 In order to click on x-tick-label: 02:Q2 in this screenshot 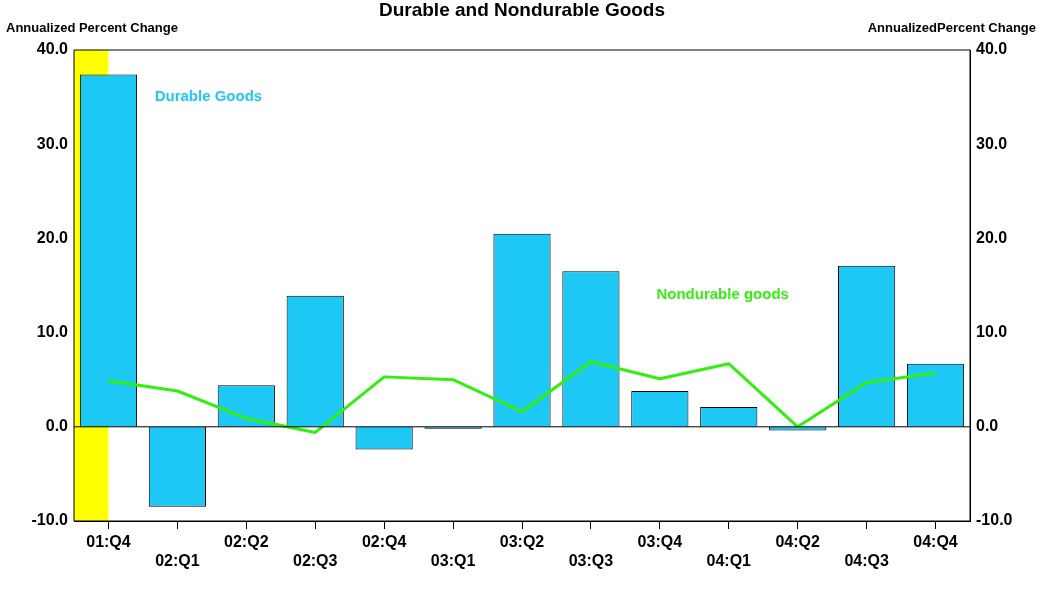, I will do `click(246, 542)`.